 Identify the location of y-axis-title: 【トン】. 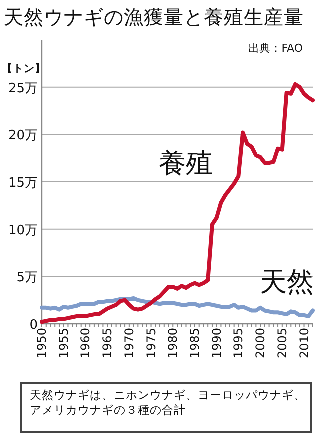
(24, 68).